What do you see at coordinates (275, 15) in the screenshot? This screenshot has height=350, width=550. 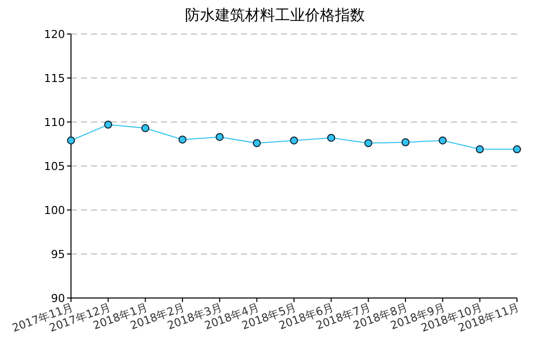 I see `chart-title: 防水建筑材料工业价格指数` at bounding box center [275, 15].